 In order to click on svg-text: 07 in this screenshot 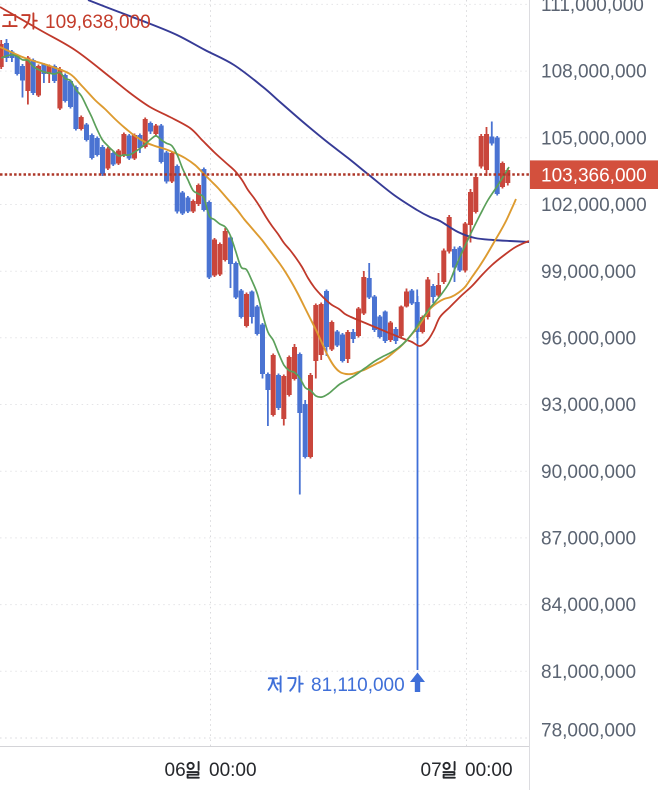, I will do `click(431, 770)`.